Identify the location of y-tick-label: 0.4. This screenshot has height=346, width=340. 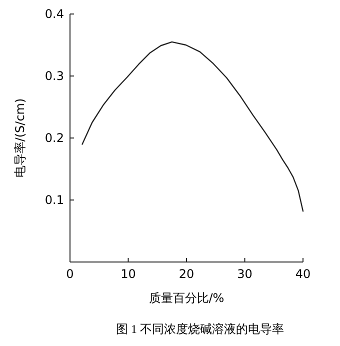
(54, 14).